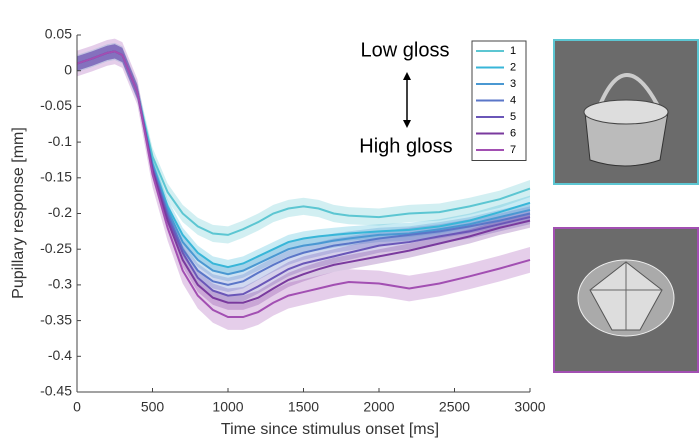  What do you see at coordinates (405, 146) in the screenshot?
I see `annotation: High gloss` at bounding box center [405, 146].